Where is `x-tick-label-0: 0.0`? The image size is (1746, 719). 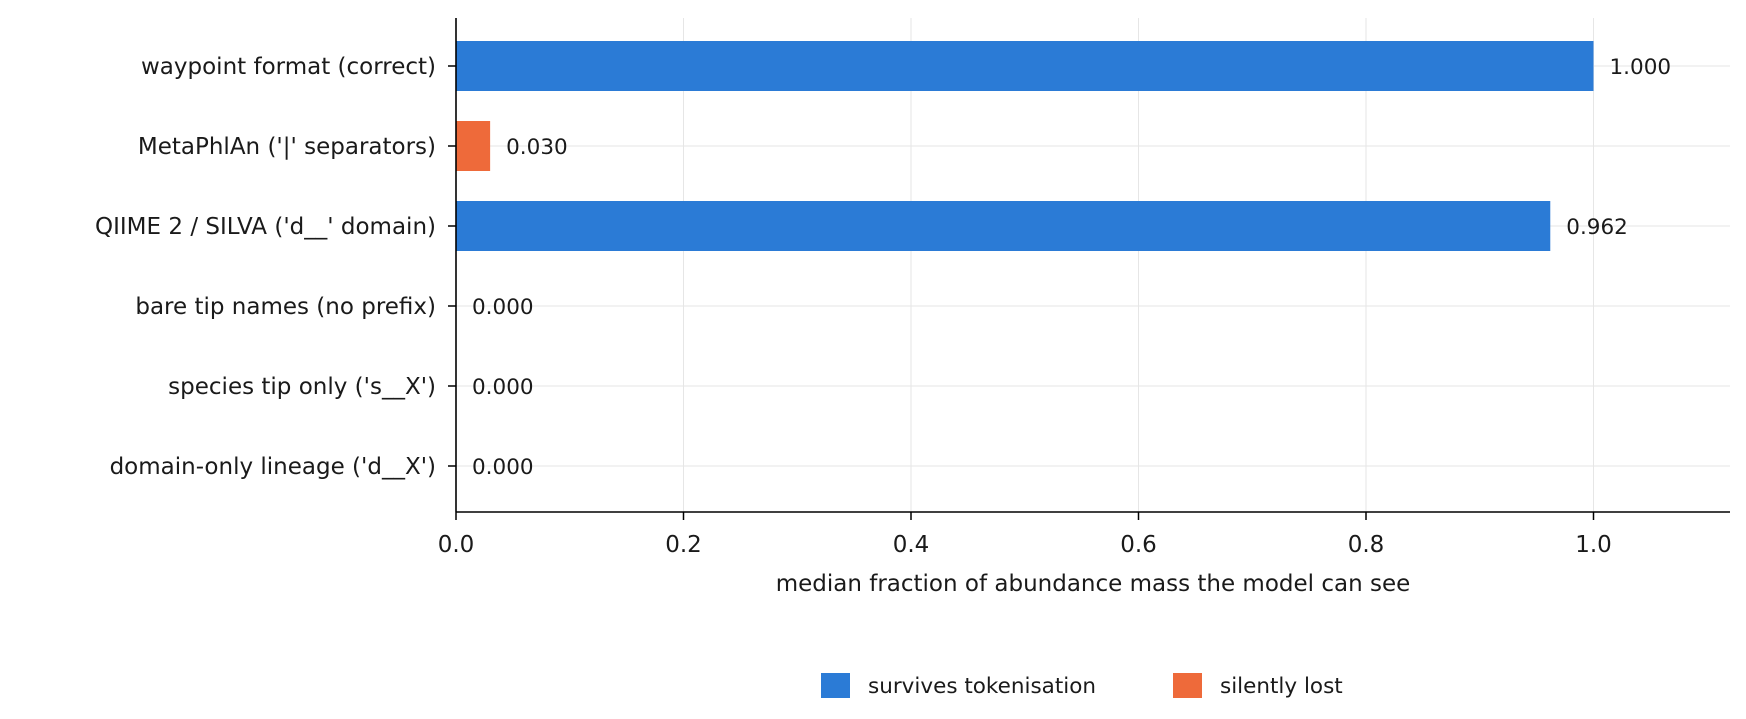 x-tick-label-0: 0.0 is located at coordinates (456, 545).